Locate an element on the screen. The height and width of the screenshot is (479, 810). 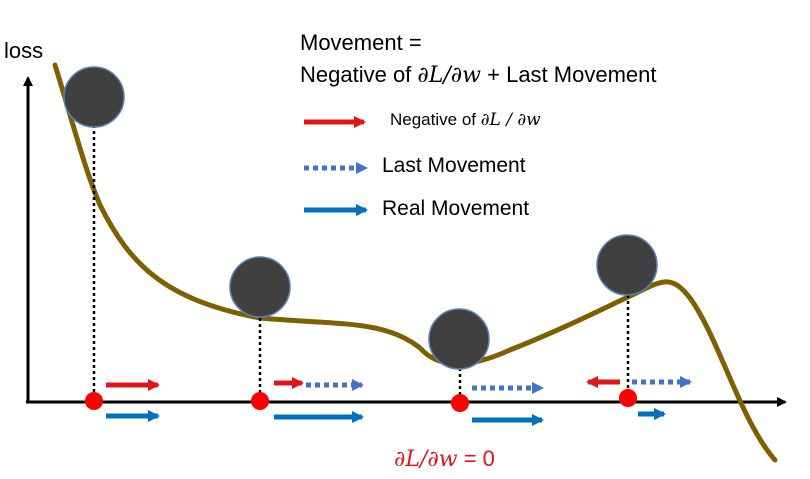
legend-gradient-math: ∂L / ∂w is located at coordinates (510, 120).